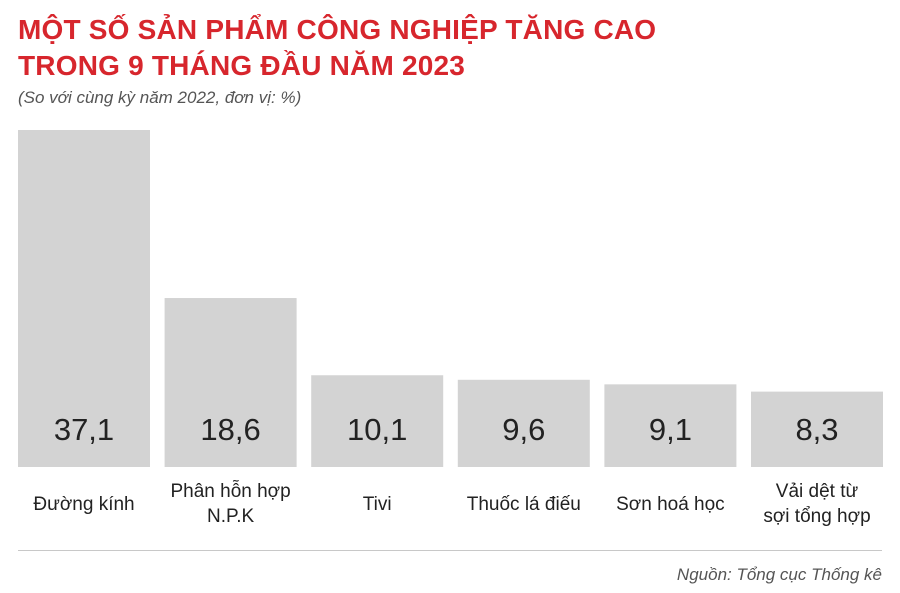  I want to click on category-label-2-line-0: Tivi, so click(377, 504).